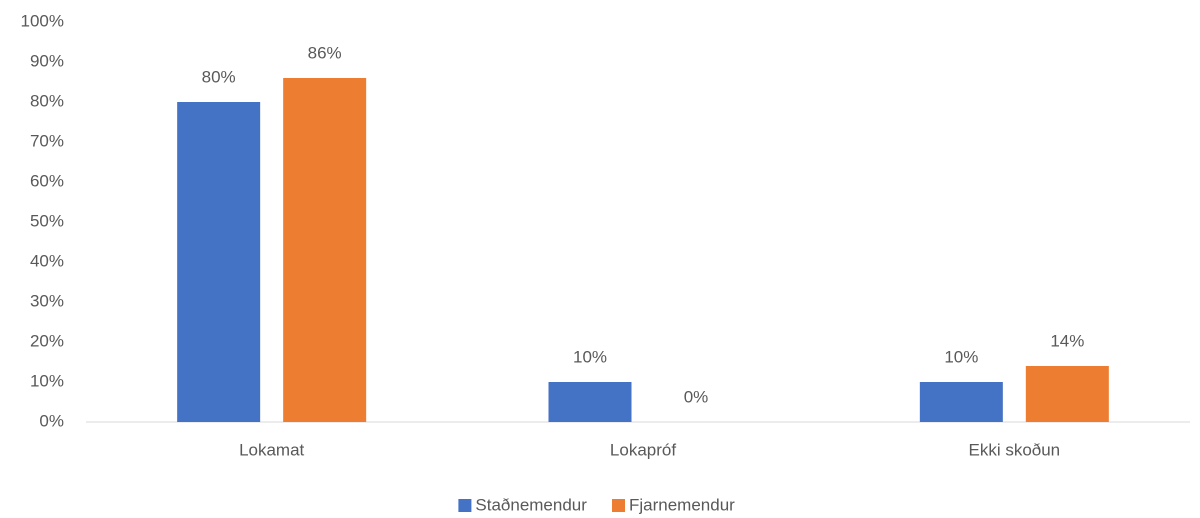 The width and height of the screenshot is (1200, 518). What do you see at coordinates (47, 340) in the screenshot?
I see `y-tick-label: 20%` at bounding box center [47, 340].